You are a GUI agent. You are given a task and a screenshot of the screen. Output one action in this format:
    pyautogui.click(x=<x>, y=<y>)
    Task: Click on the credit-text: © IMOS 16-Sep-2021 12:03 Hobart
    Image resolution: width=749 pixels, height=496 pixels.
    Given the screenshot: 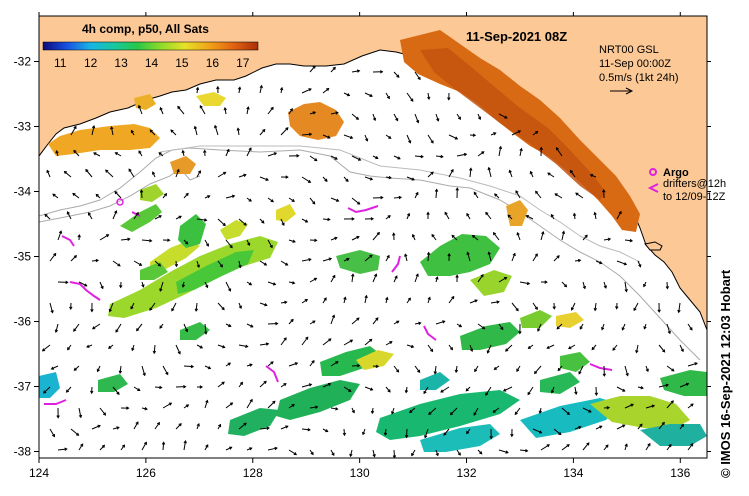 What is the action you would take?
    pyautogui.click(x=725, y=373)
    